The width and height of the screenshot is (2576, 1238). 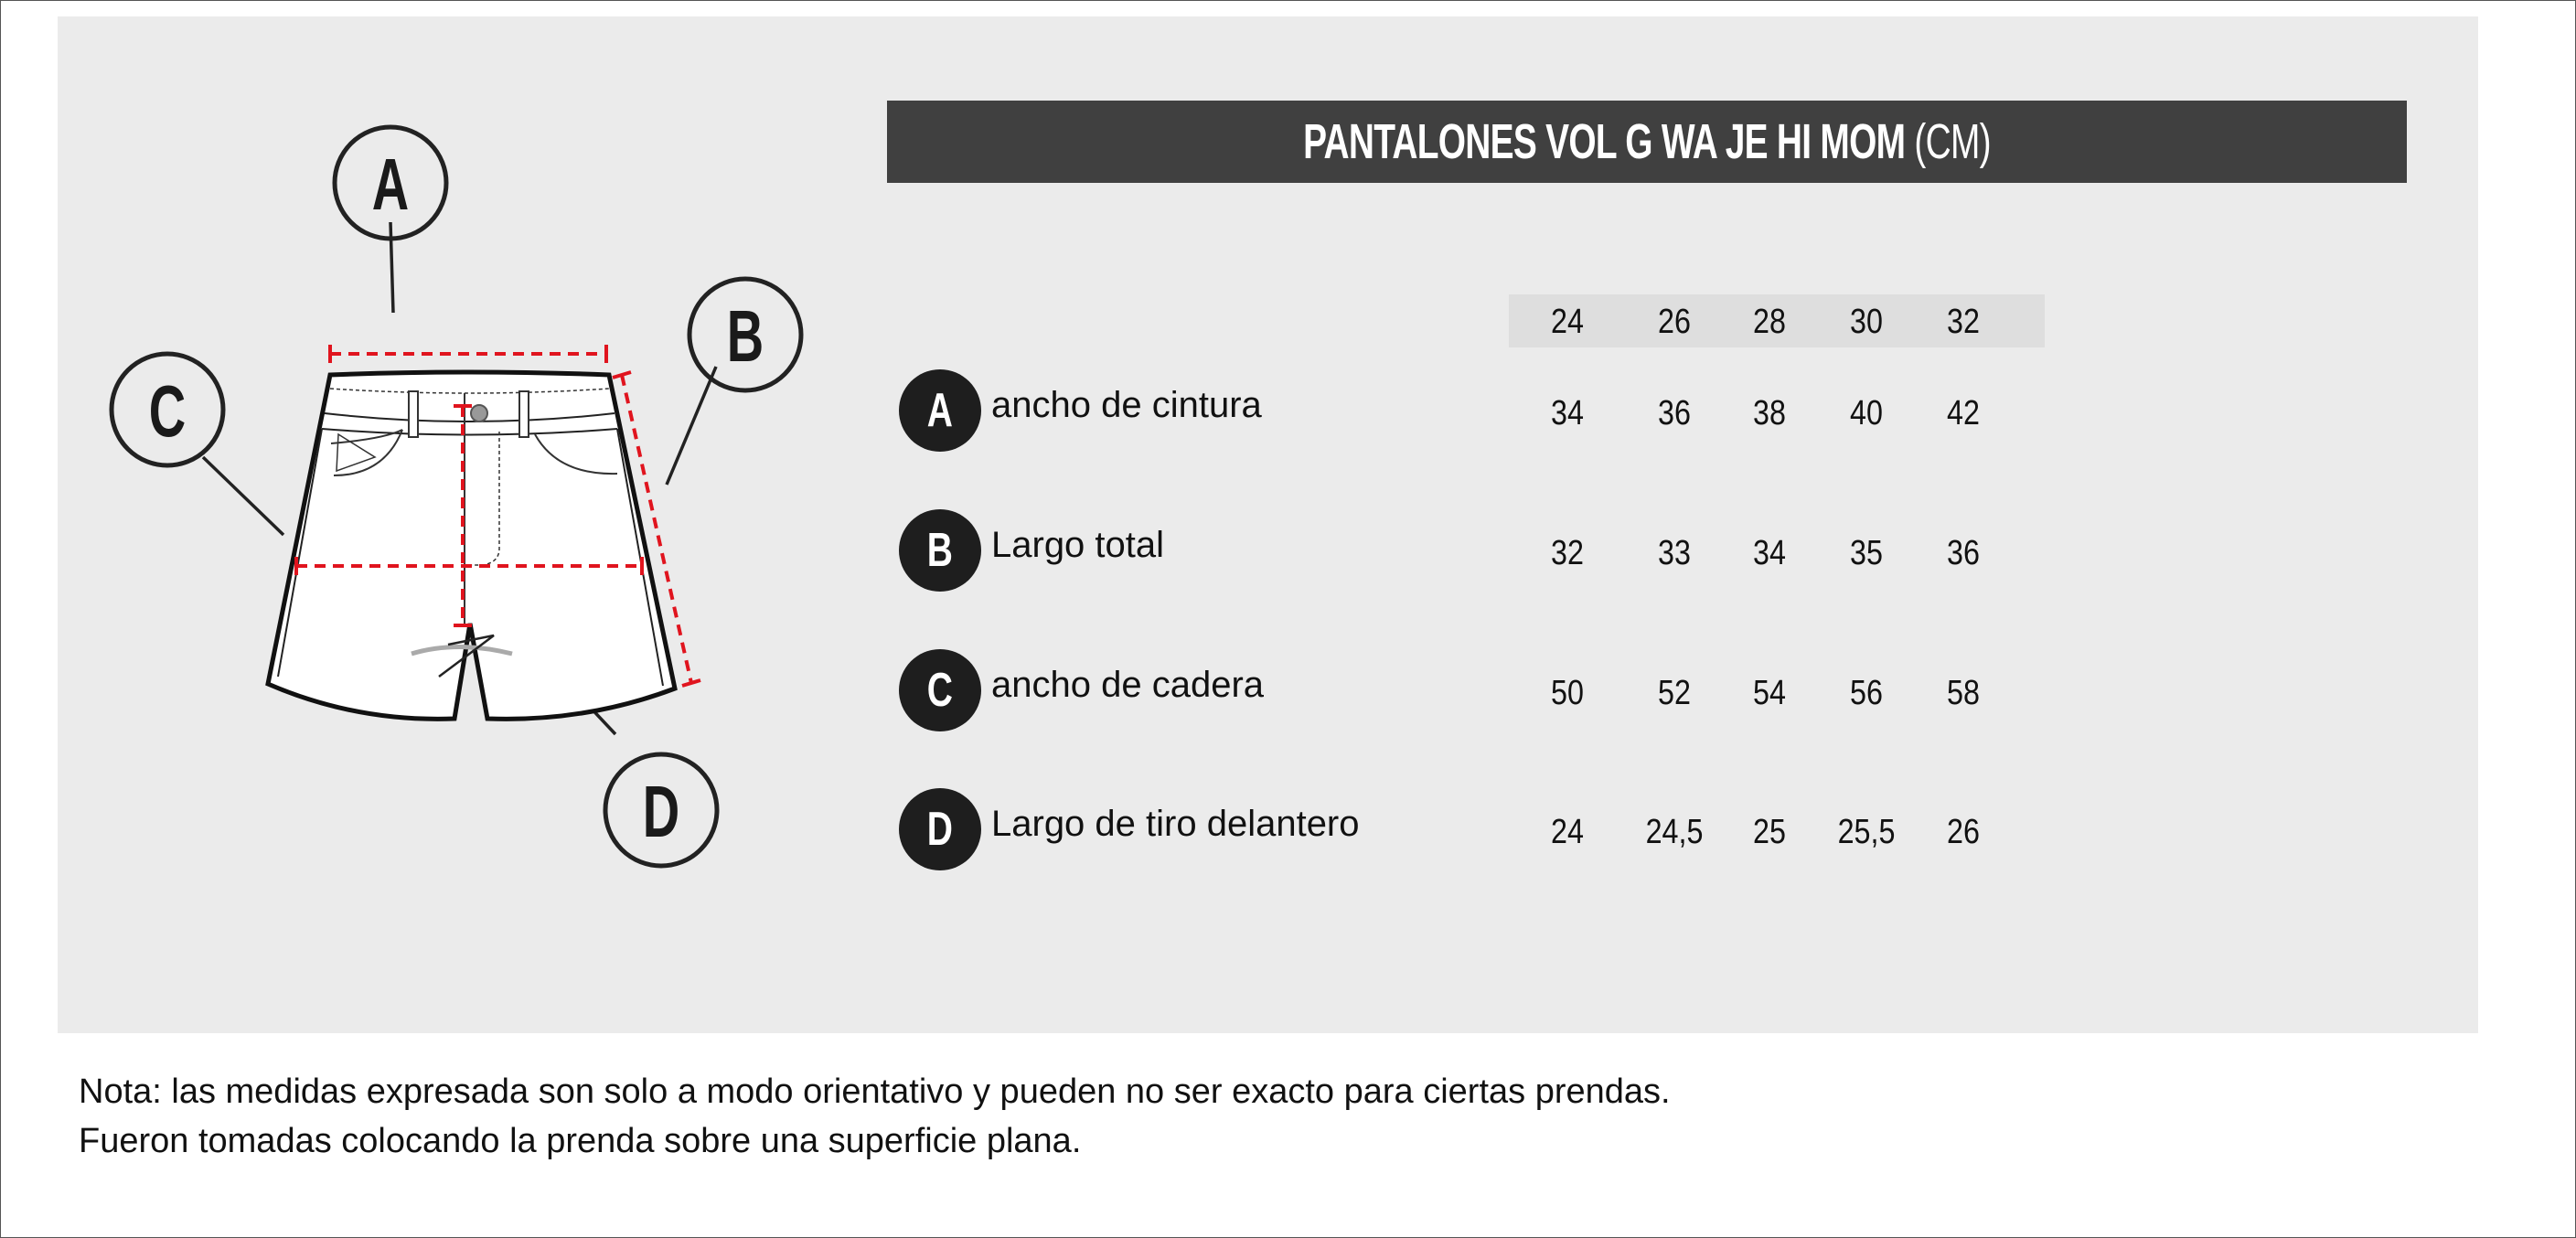 What do you see at coordinates (691, 426) in the screenshot?
I see `leader-line-b` at bounding box center [691, 426].